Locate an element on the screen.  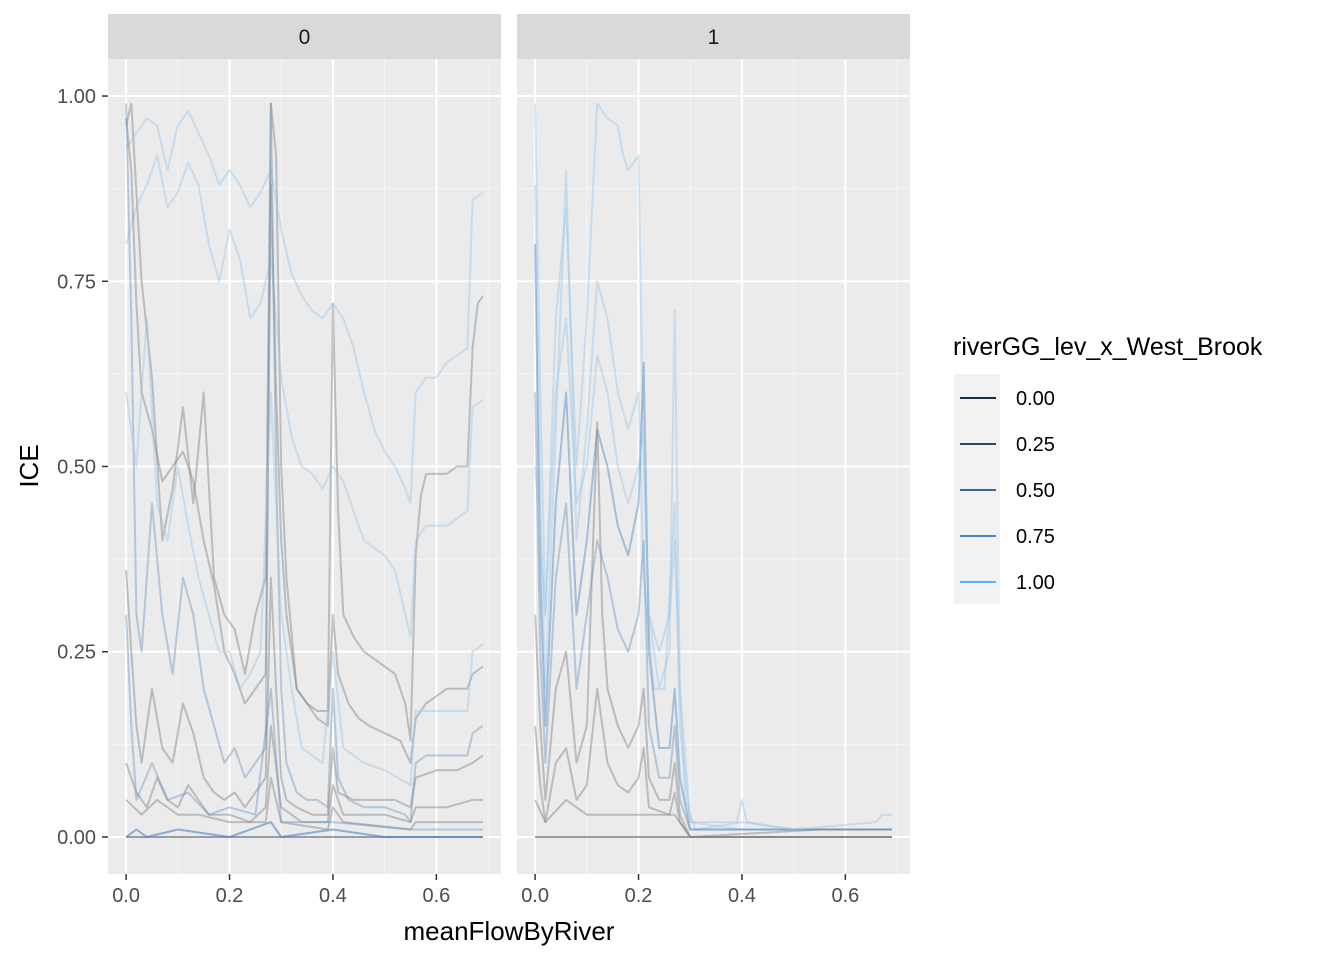
strip-label-1: 1 is located at coordinates (714, 37).